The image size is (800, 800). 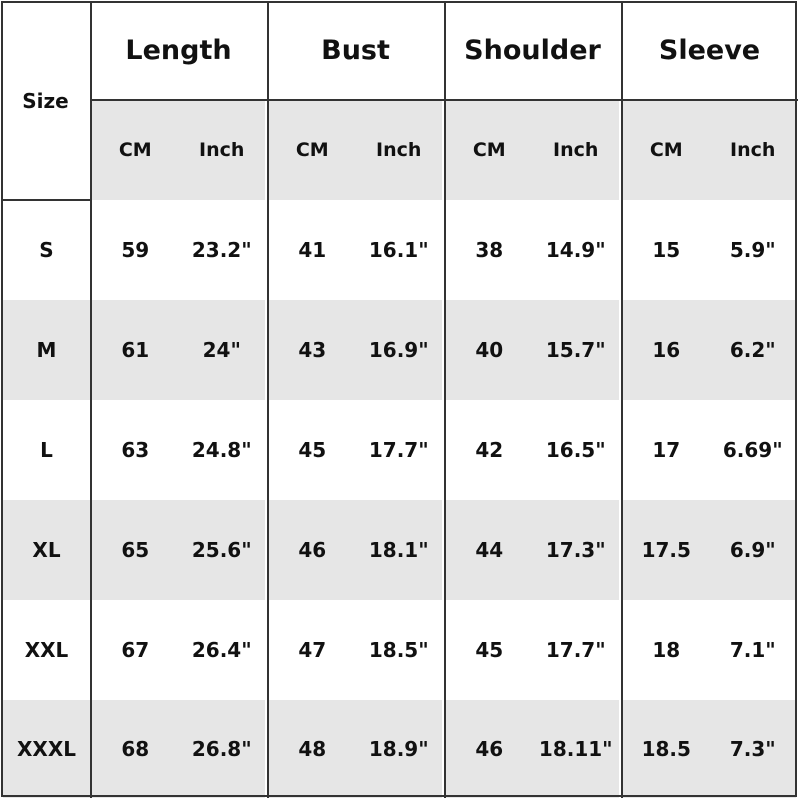 What do you see at coordinates (575, 350) in the screenshot?
I see `table-cell: 15.7"` at bounding box center [575, 350].